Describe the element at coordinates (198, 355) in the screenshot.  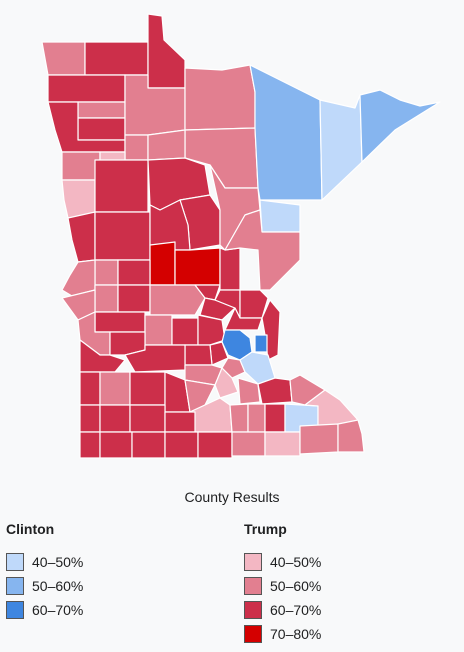
I see `county-mcleod` at that location.